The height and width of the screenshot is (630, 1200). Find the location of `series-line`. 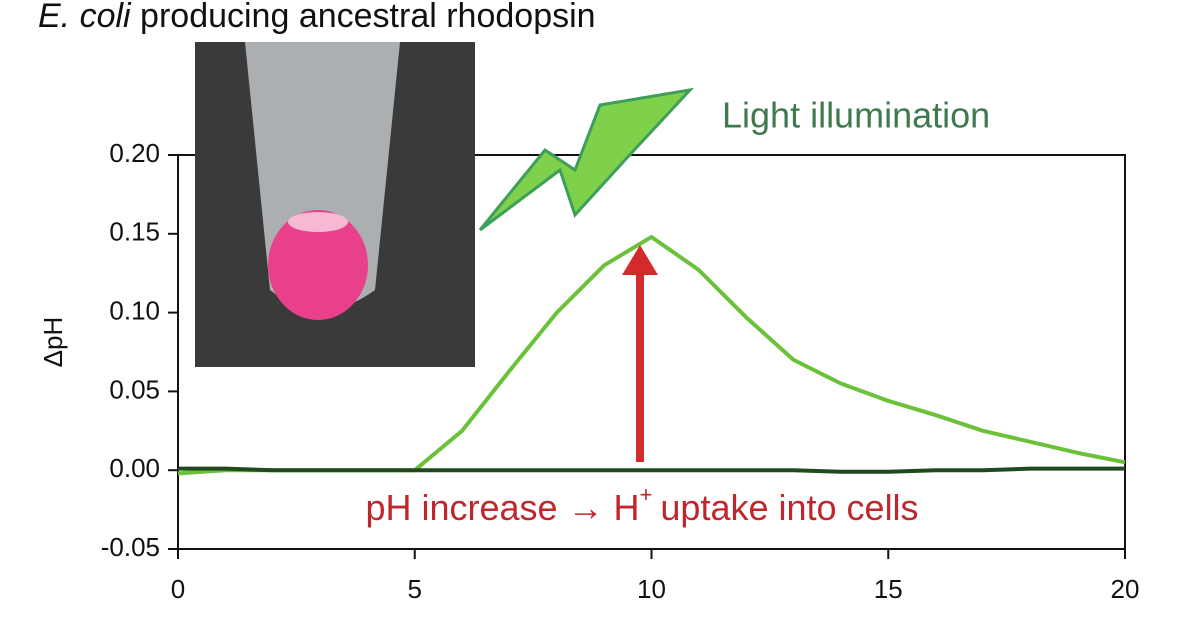

series-line is located at coordinates (651, 470).